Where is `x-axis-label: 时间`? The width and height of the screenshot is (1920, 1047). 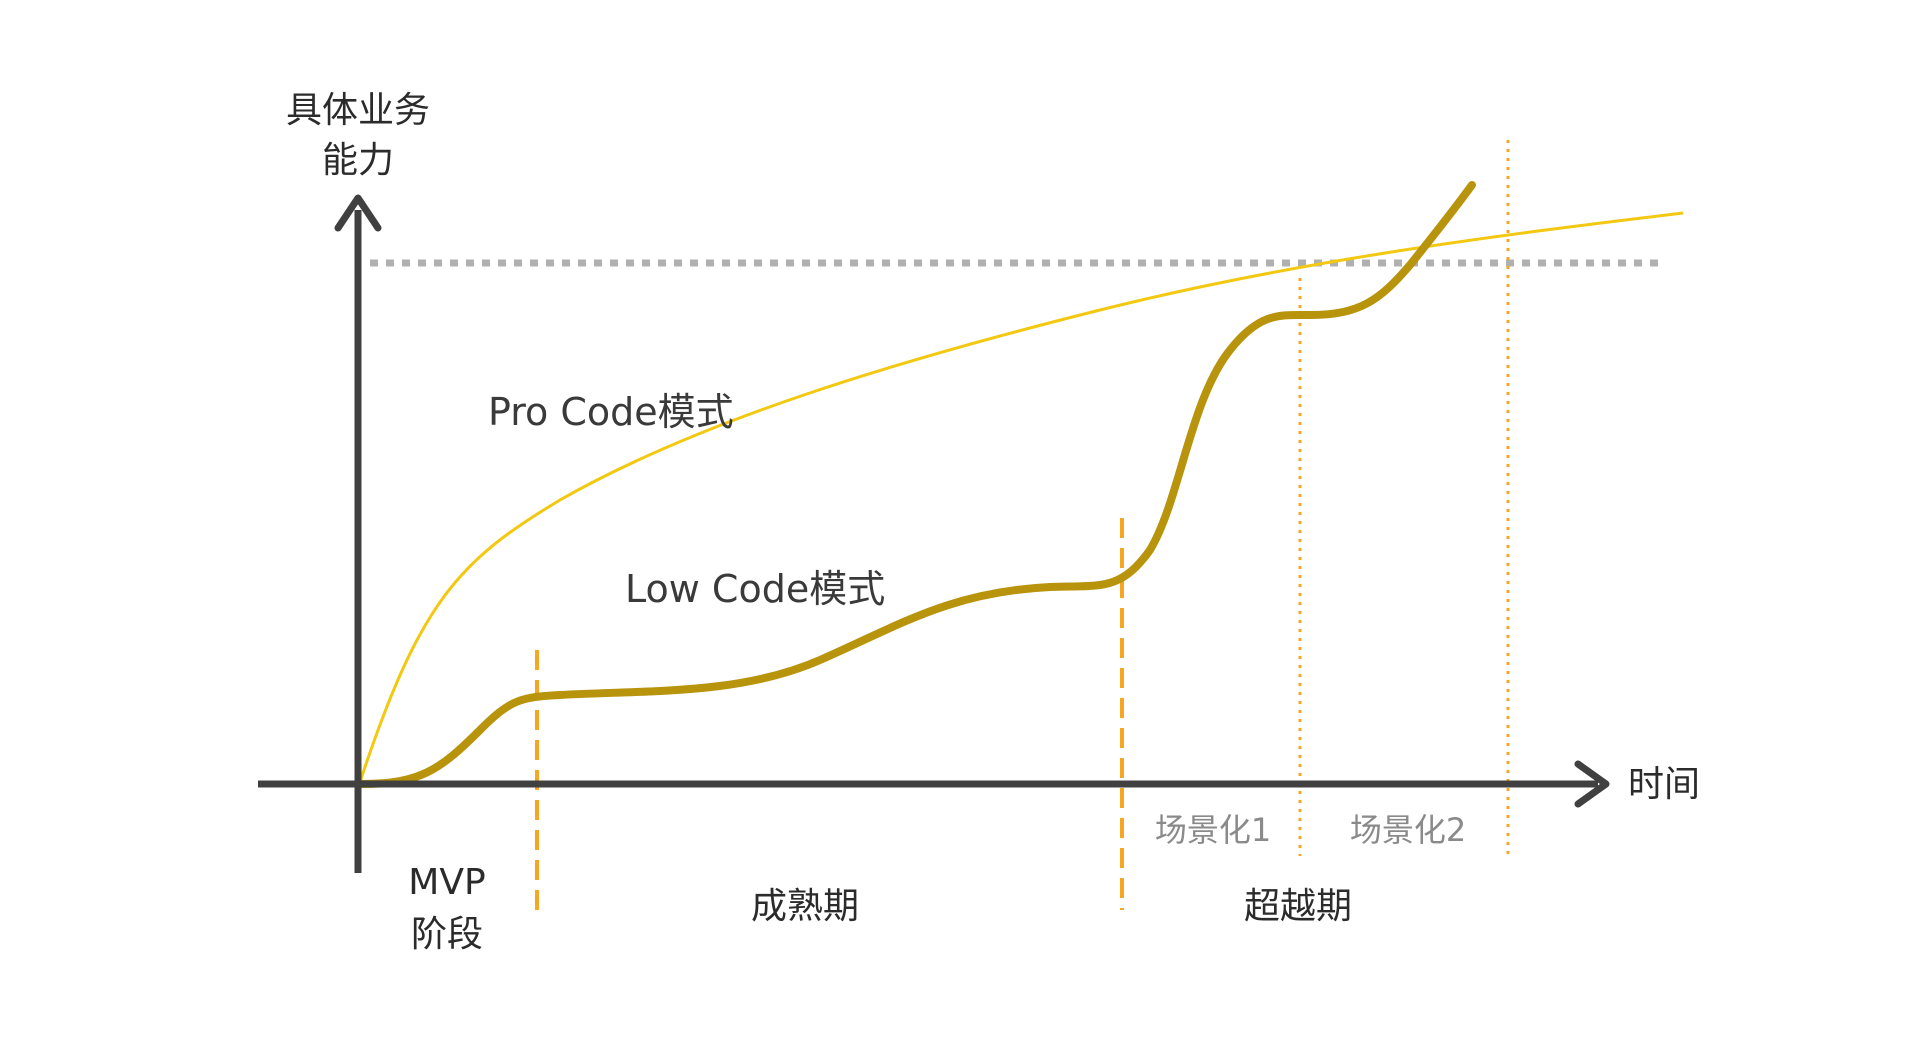
x-axis-label: 时间 is located at coordinates (1664, 784).